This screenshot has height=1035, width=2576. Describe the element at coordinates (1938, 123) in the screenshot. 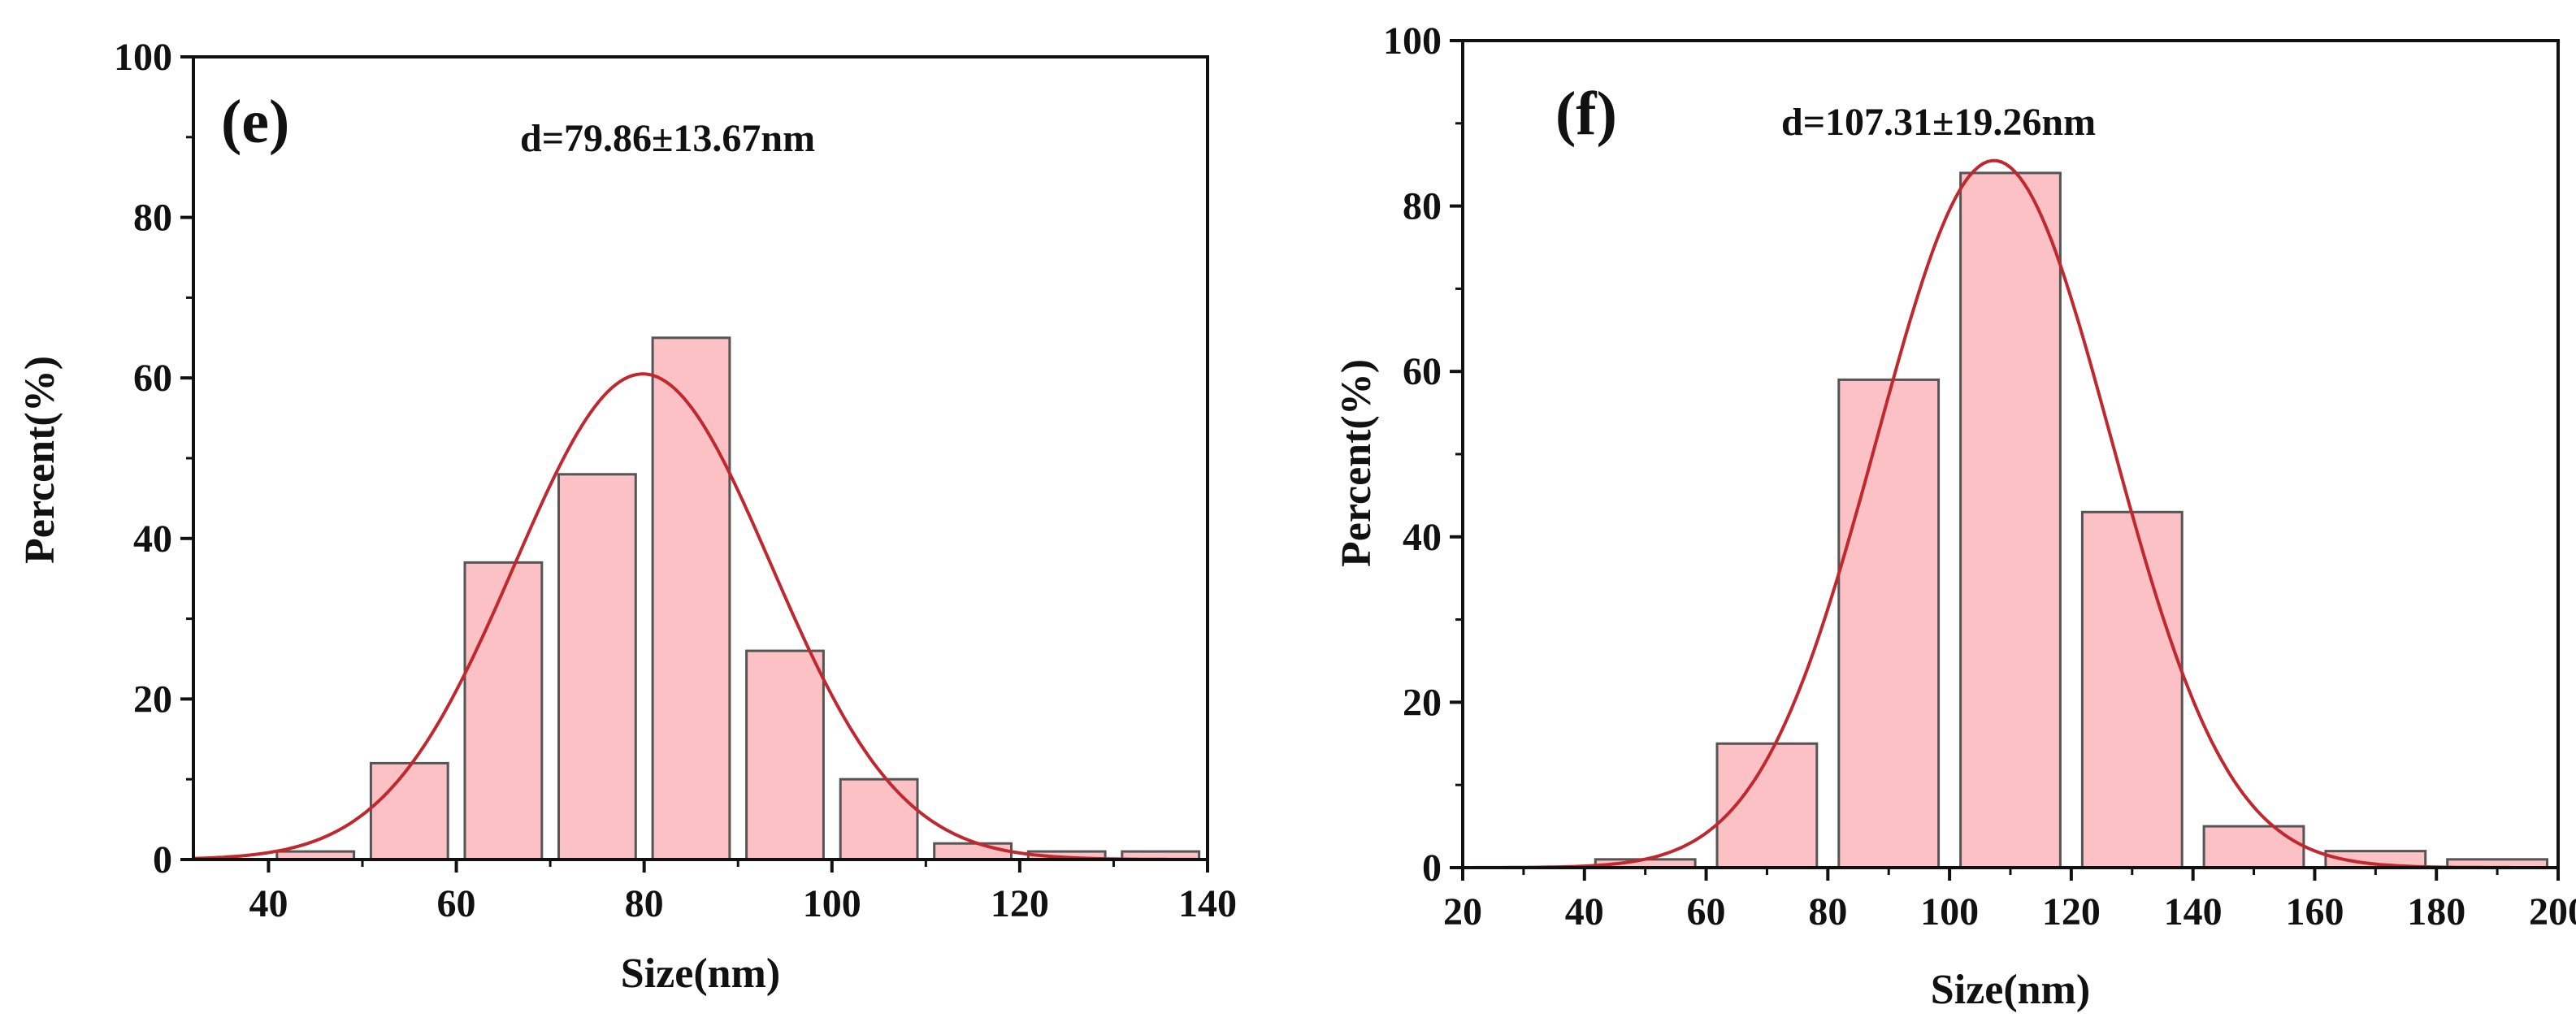

I see `size-annotation-f: d=107.31±19.26nm` at that location.